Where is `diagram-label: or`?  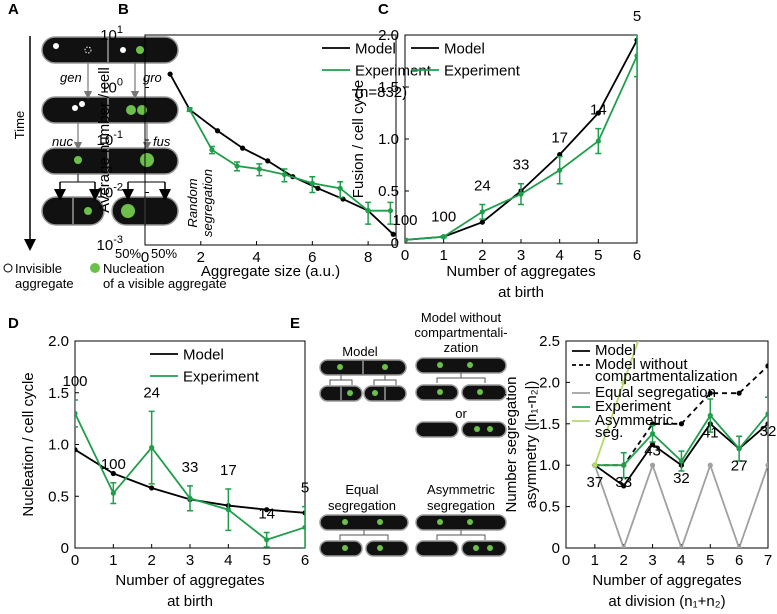
diagram-label: or is located at coordinates (461, 413).